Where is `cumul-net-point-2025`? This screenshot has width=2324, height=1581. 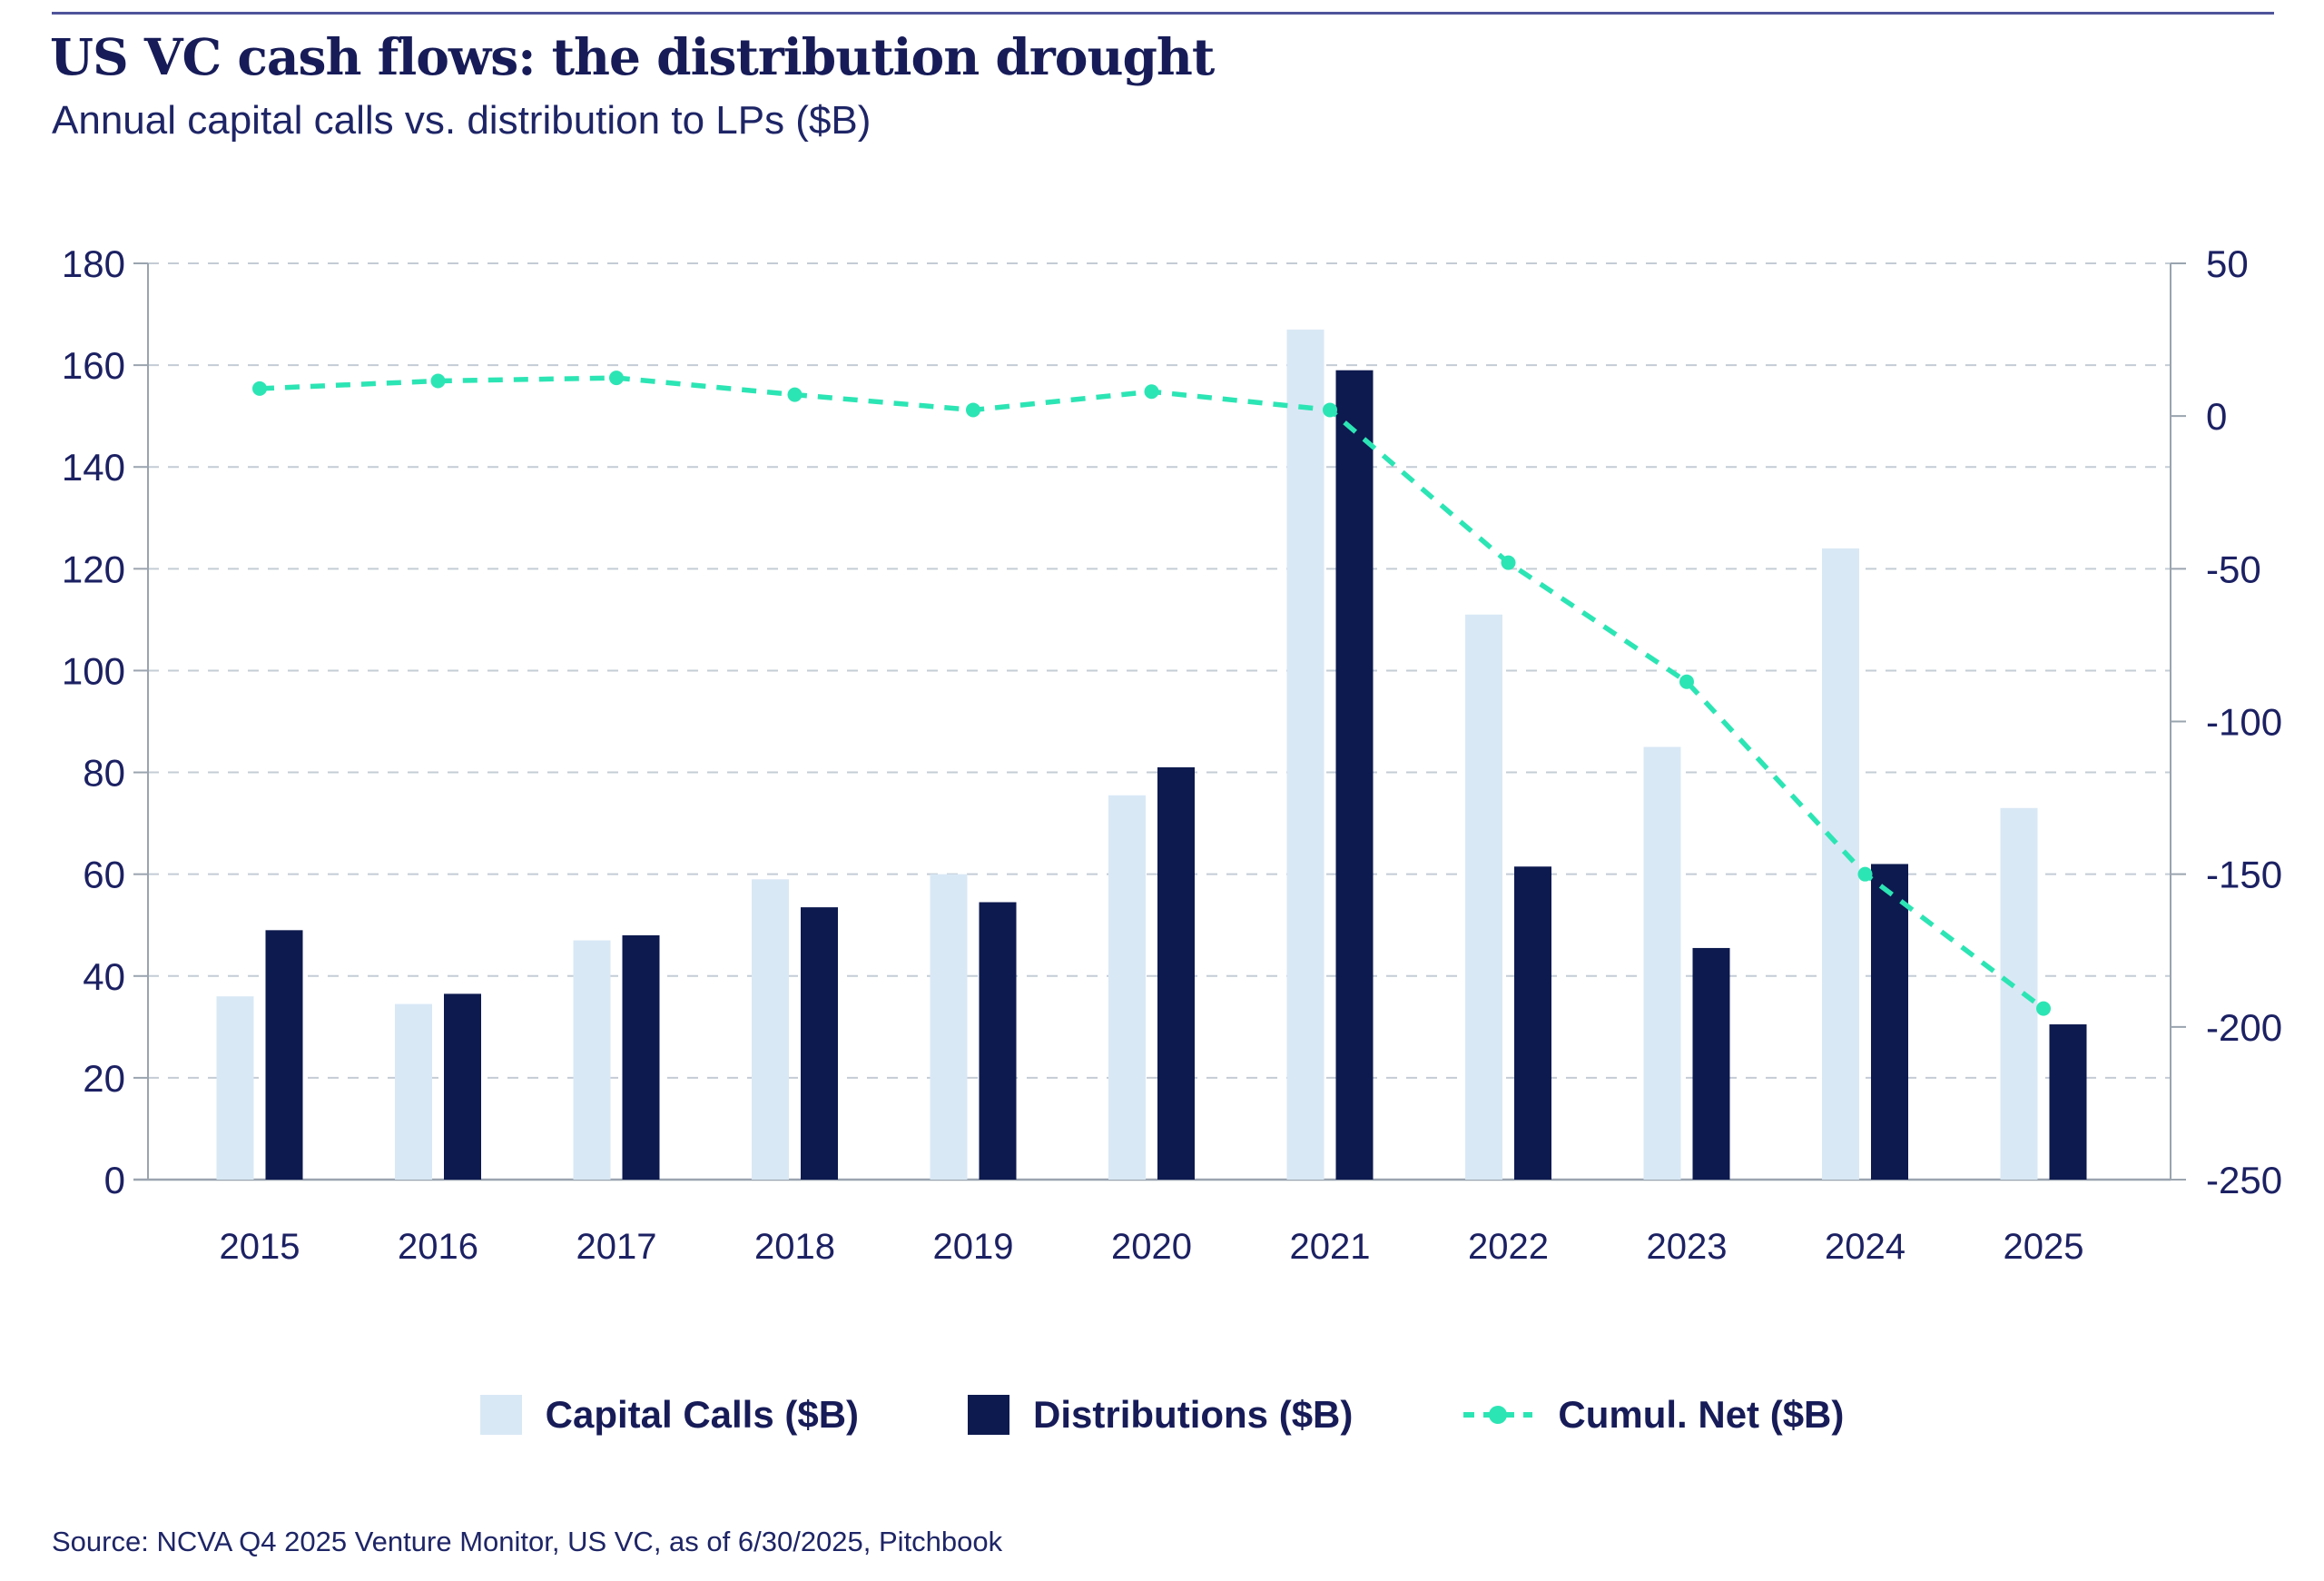 cumul-net-point-2025 is located at coordinates (2043, 1009).